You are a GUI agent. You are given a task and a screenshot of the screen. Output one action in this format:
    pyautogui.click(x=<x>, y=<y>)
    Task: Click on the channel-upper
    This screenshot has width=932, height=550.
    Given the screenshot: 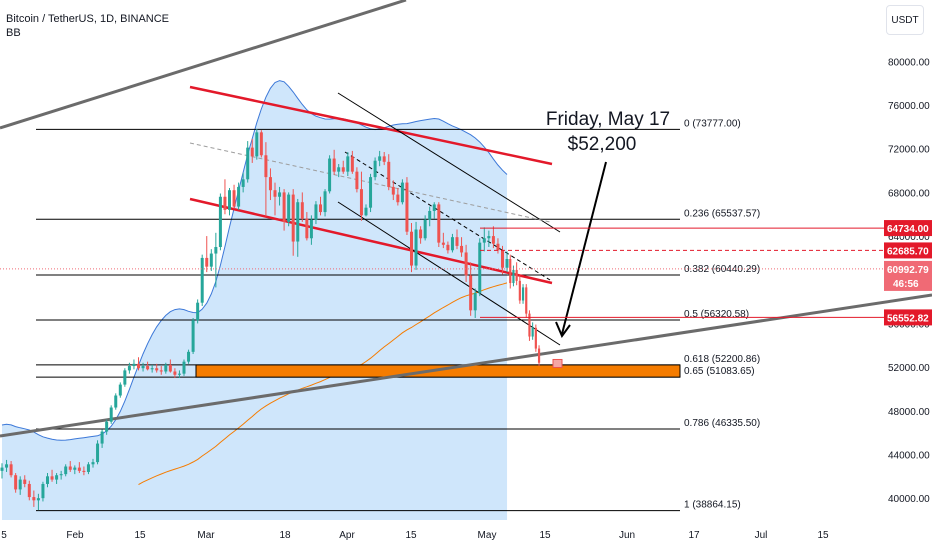 What is the action you would take?
    pyautogui.click(x=449, y=162)
    